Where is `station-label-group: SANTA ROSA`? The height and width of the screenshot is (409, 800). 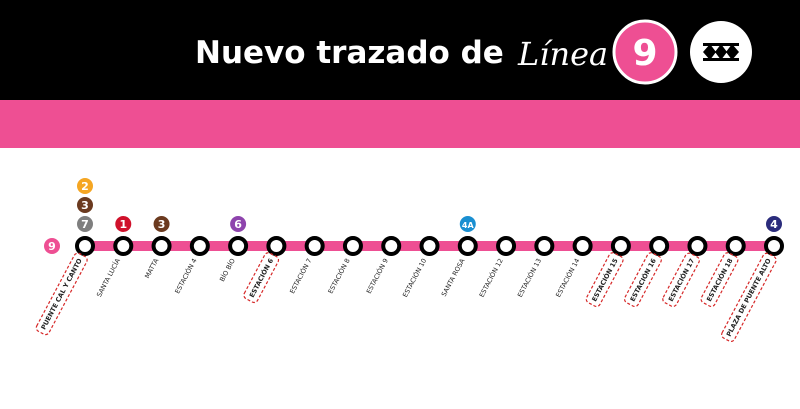 station-label-group: SANTA ROSA is located at coordinates (453, 277).